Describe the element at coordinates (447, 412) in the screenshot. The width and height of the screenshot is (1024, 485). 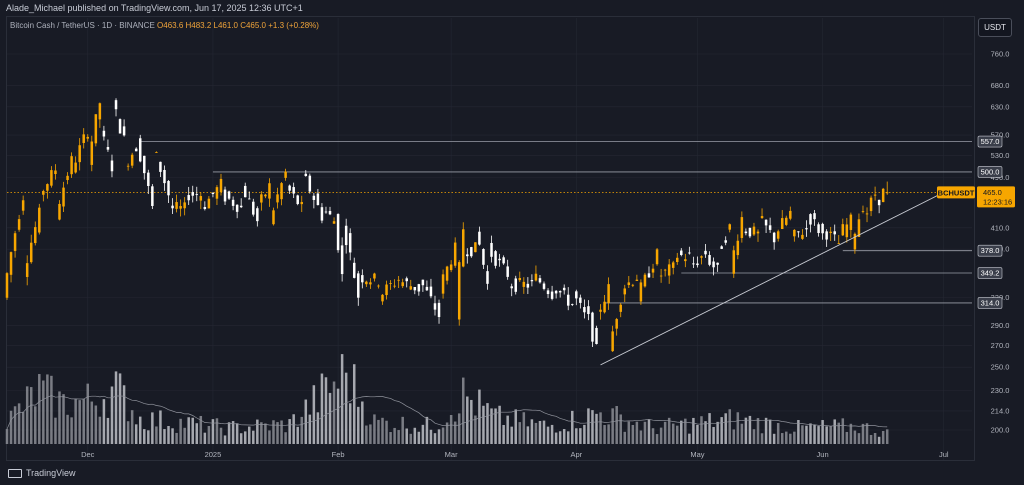
I see `volume-ma-line` at that location.